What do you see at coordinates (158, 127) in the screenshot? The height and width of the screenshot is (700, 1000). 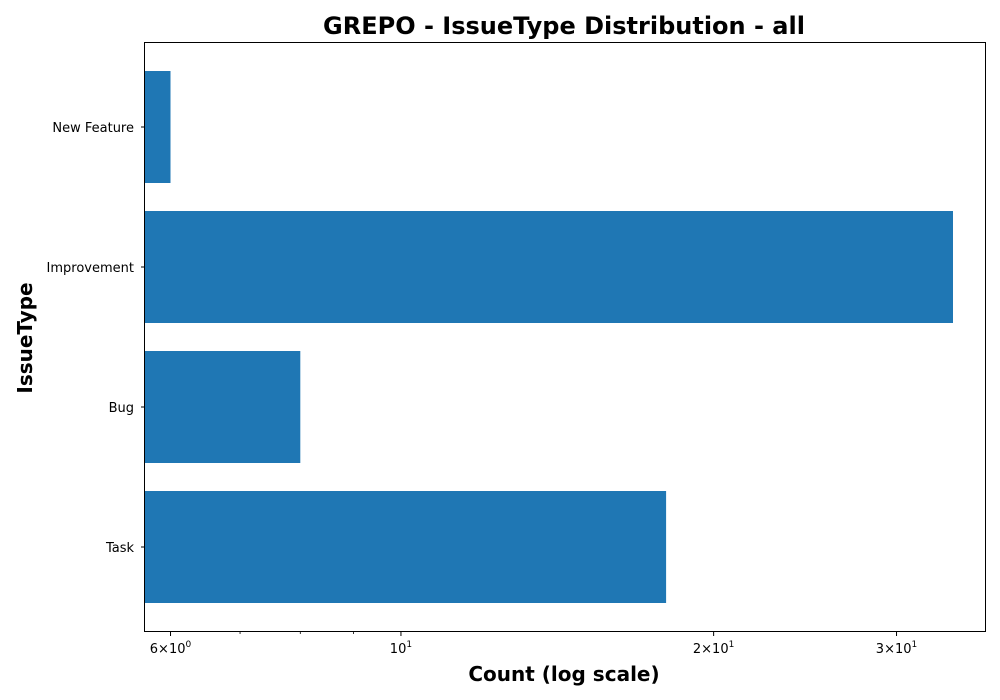 I see `bar-new-feature` at bounding box center [158, 127].